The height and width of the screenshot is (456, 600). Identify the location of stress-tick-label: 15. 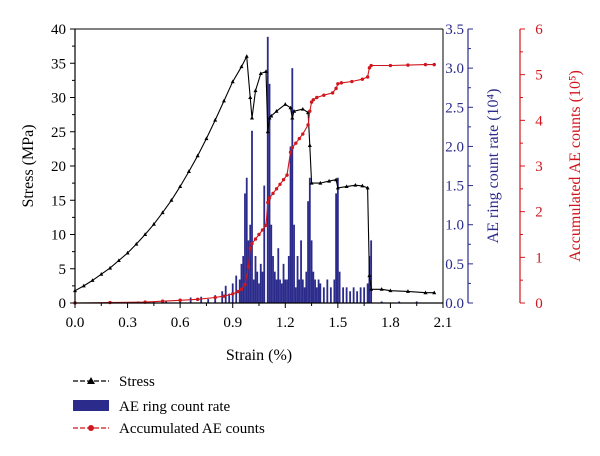
(58, 201).